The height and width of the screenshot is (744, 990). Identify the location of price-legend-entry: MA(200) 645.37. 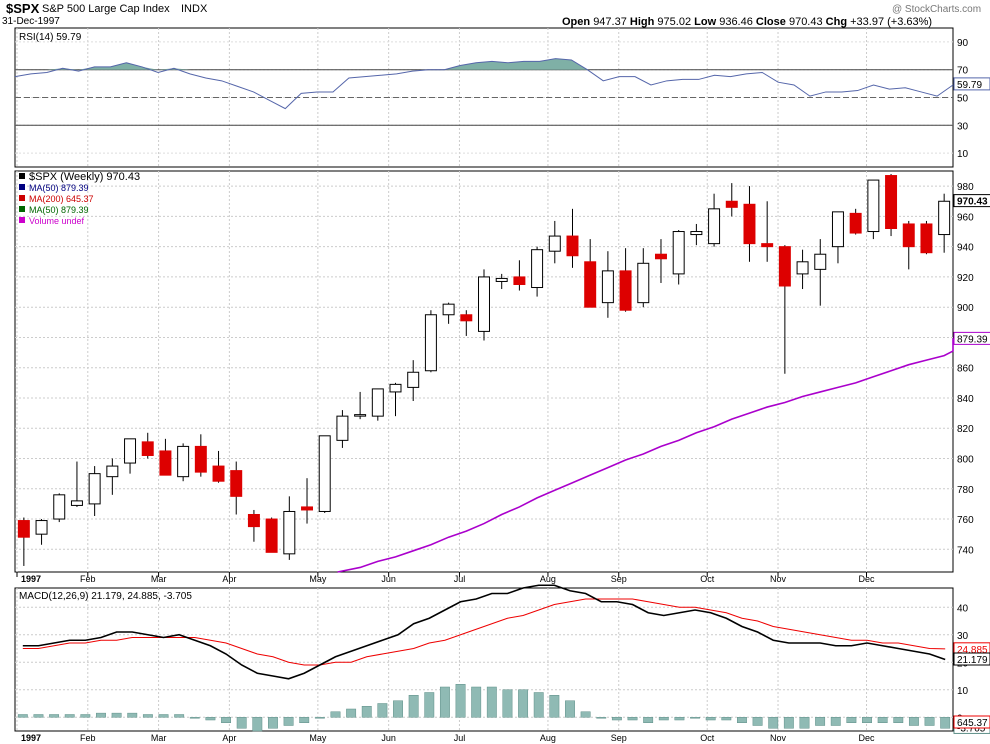
(61, 199).